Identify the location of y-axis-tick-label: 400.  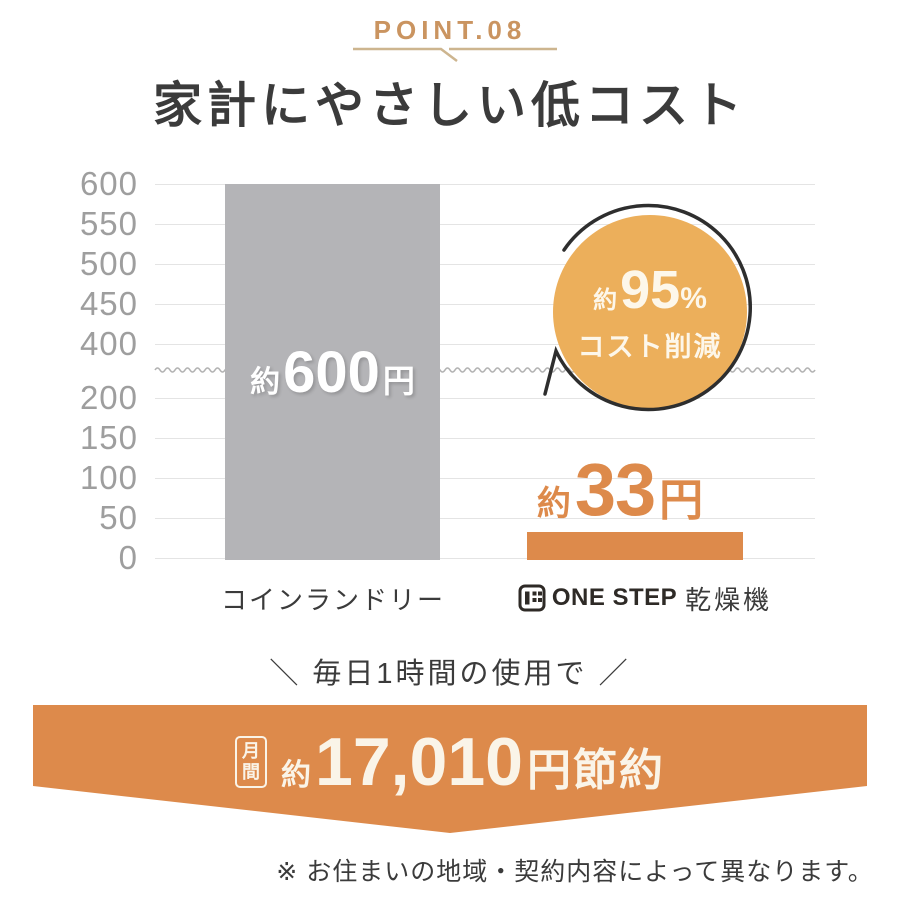
(108, 343).